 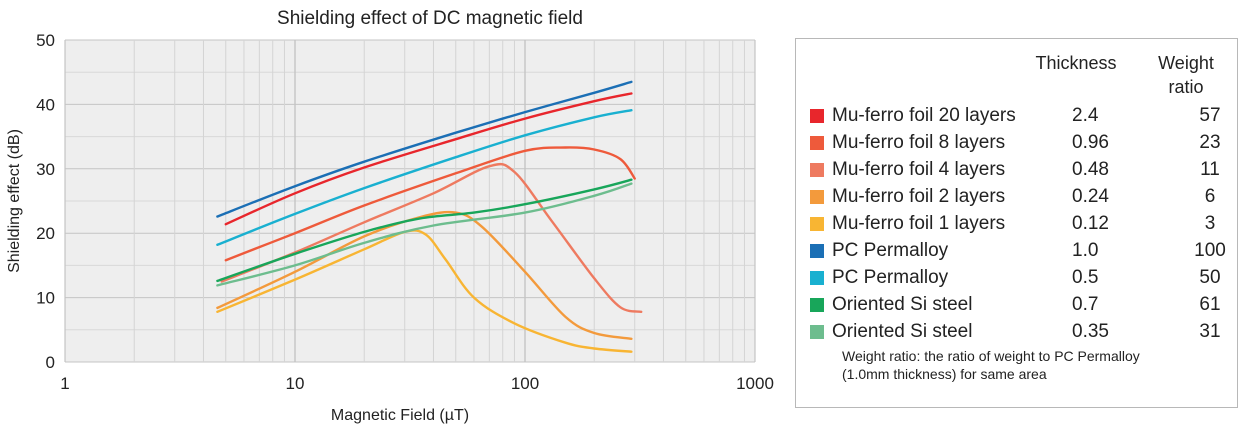 I want to click on legend-weight-ratio-value: 100, so click(x=1210, y=250).